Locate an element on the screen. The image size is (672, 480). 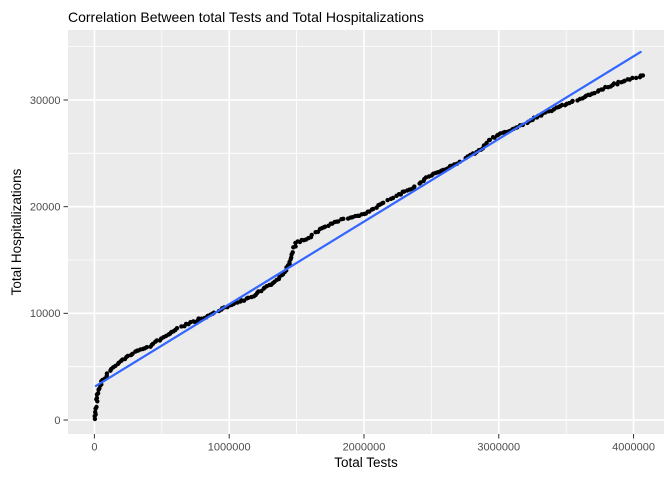
x-tick-label: 3000000 is located at coordinates (498, 448).